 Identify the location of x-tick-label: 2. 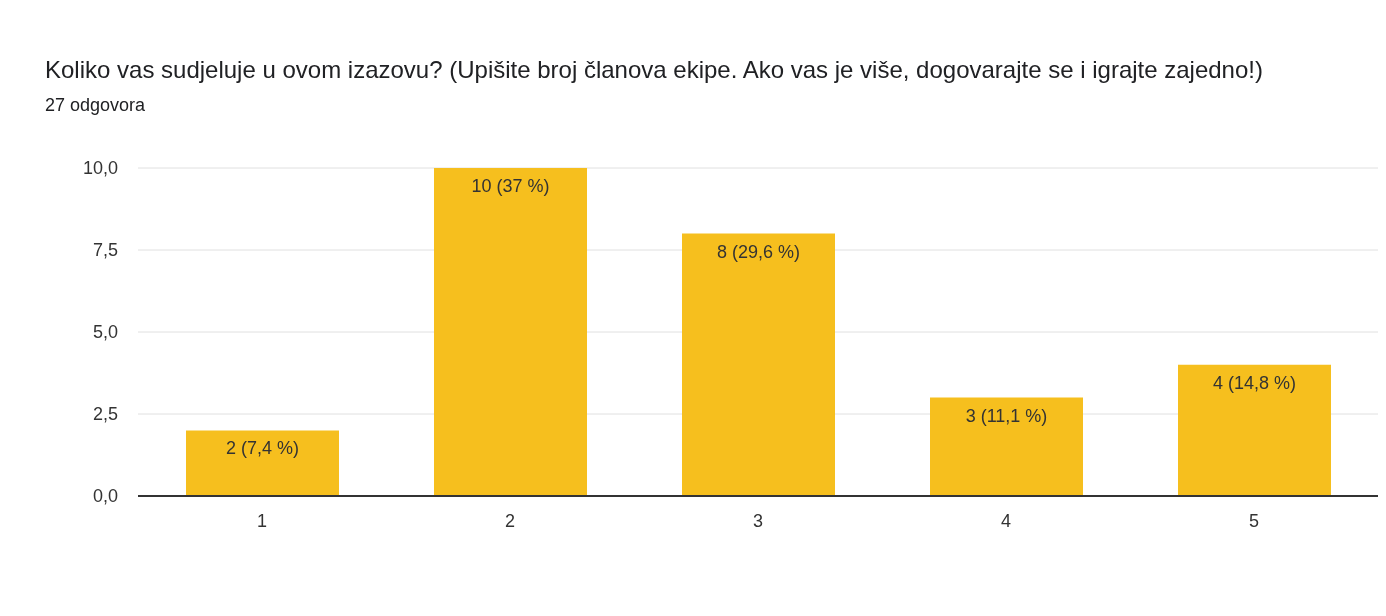
(510, 520).